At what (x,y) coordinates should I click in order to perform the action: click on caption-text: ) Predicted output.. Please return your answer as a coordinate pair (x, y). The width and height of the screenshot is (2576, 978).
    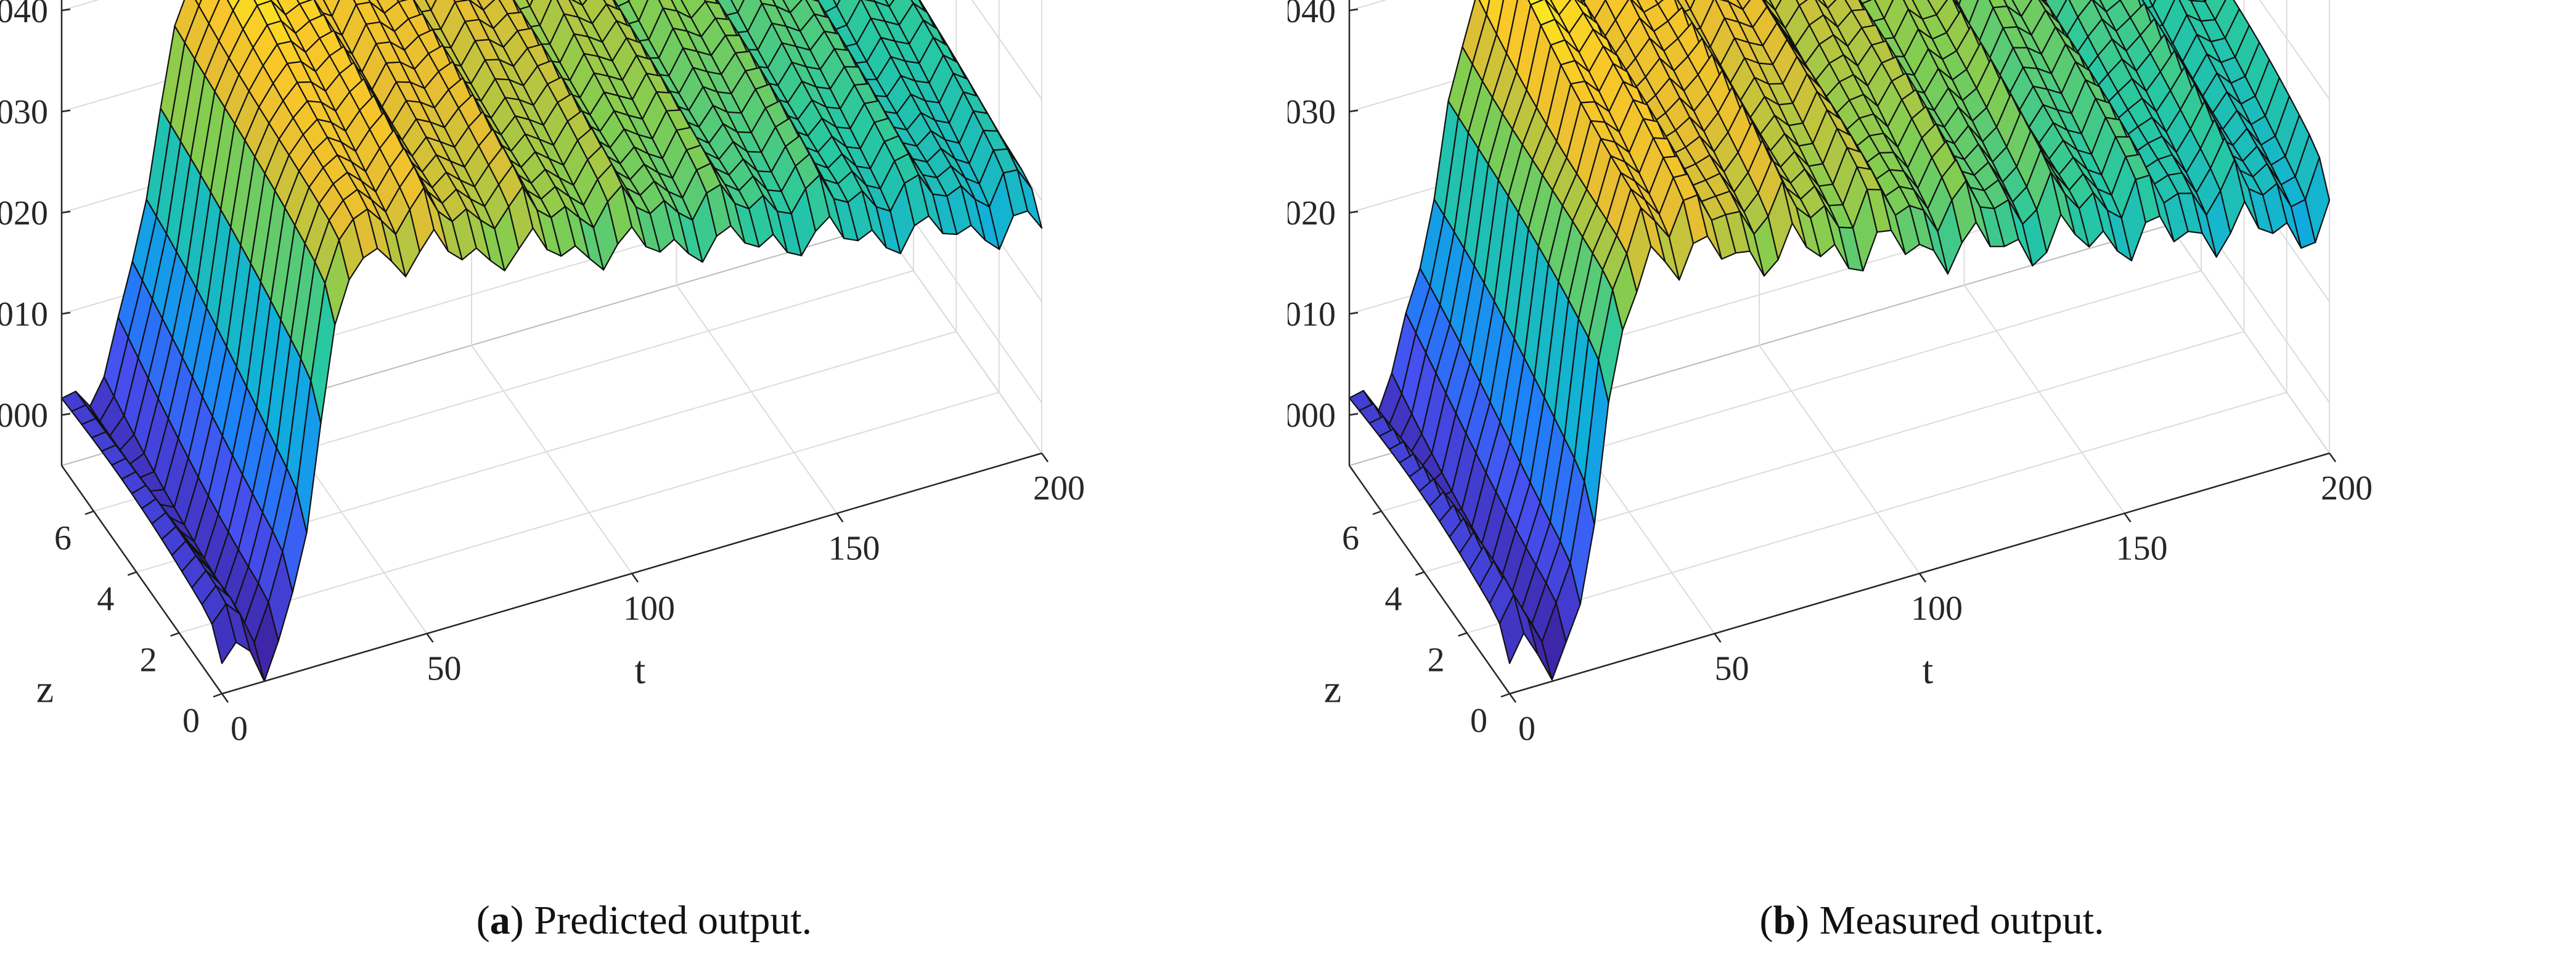
    Looking at the image, I should click on (661, 920).